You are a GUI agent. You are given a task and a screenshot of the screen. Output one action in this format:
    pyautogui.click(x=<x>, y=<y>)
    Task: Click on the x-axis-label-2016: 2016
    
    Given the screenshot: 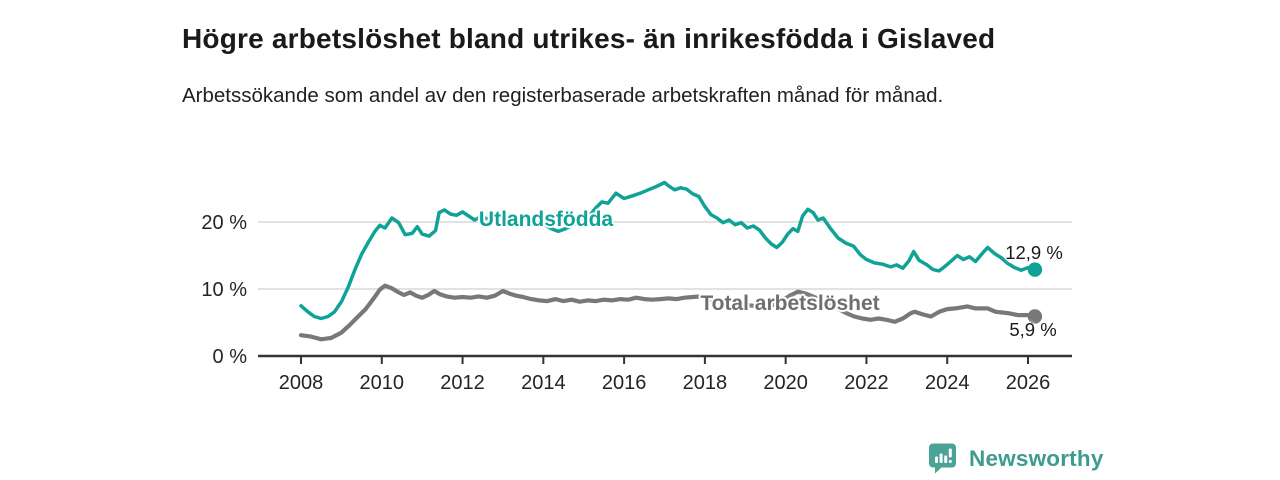 What is the action you would take?
    pyautogui.click(x=624, y=383)
    